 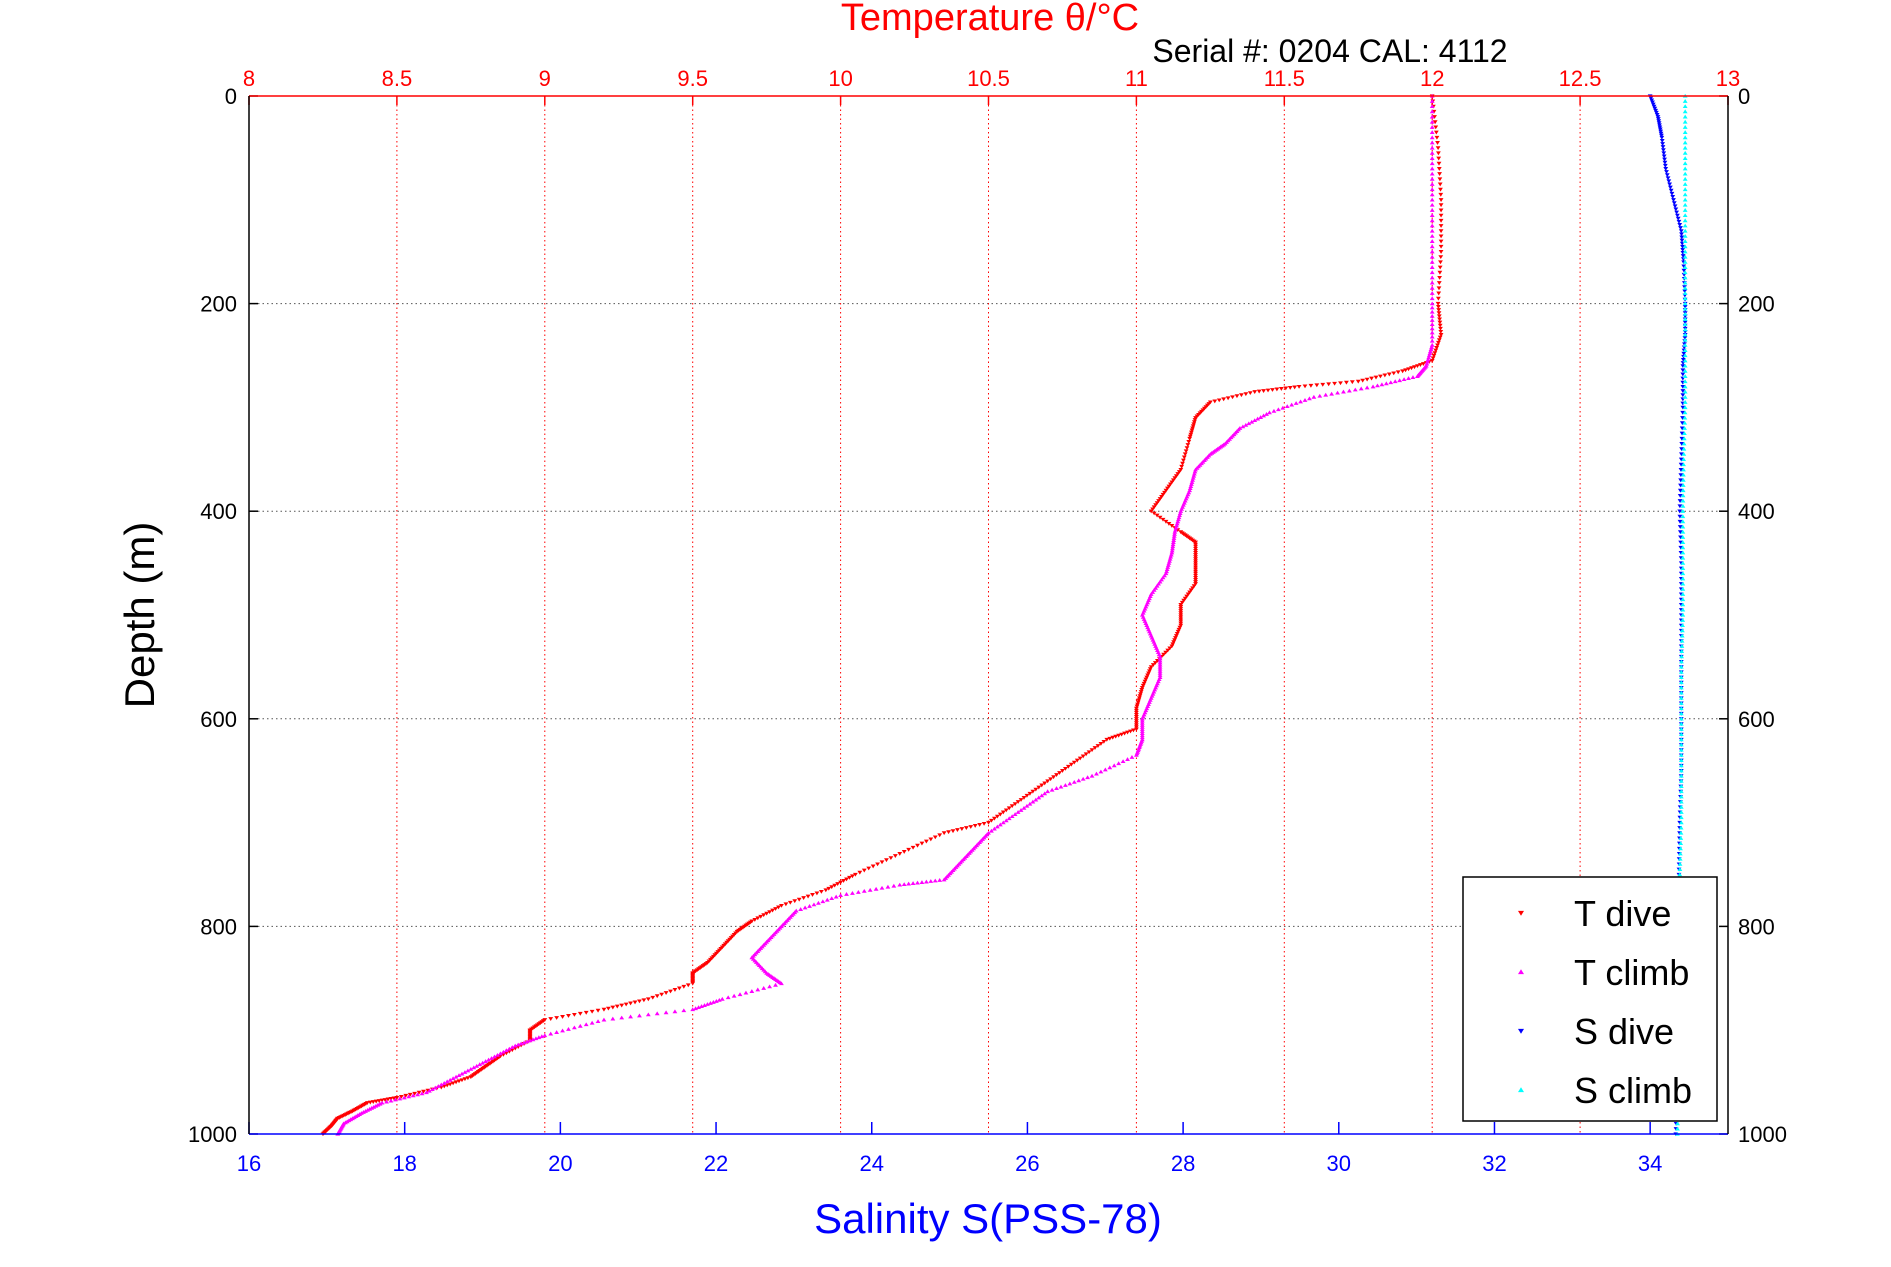 What do you see at coordinates (840, 78) in the screenshot?
I see `temperature-tick-label: 10` at bounding box center [840, 78].